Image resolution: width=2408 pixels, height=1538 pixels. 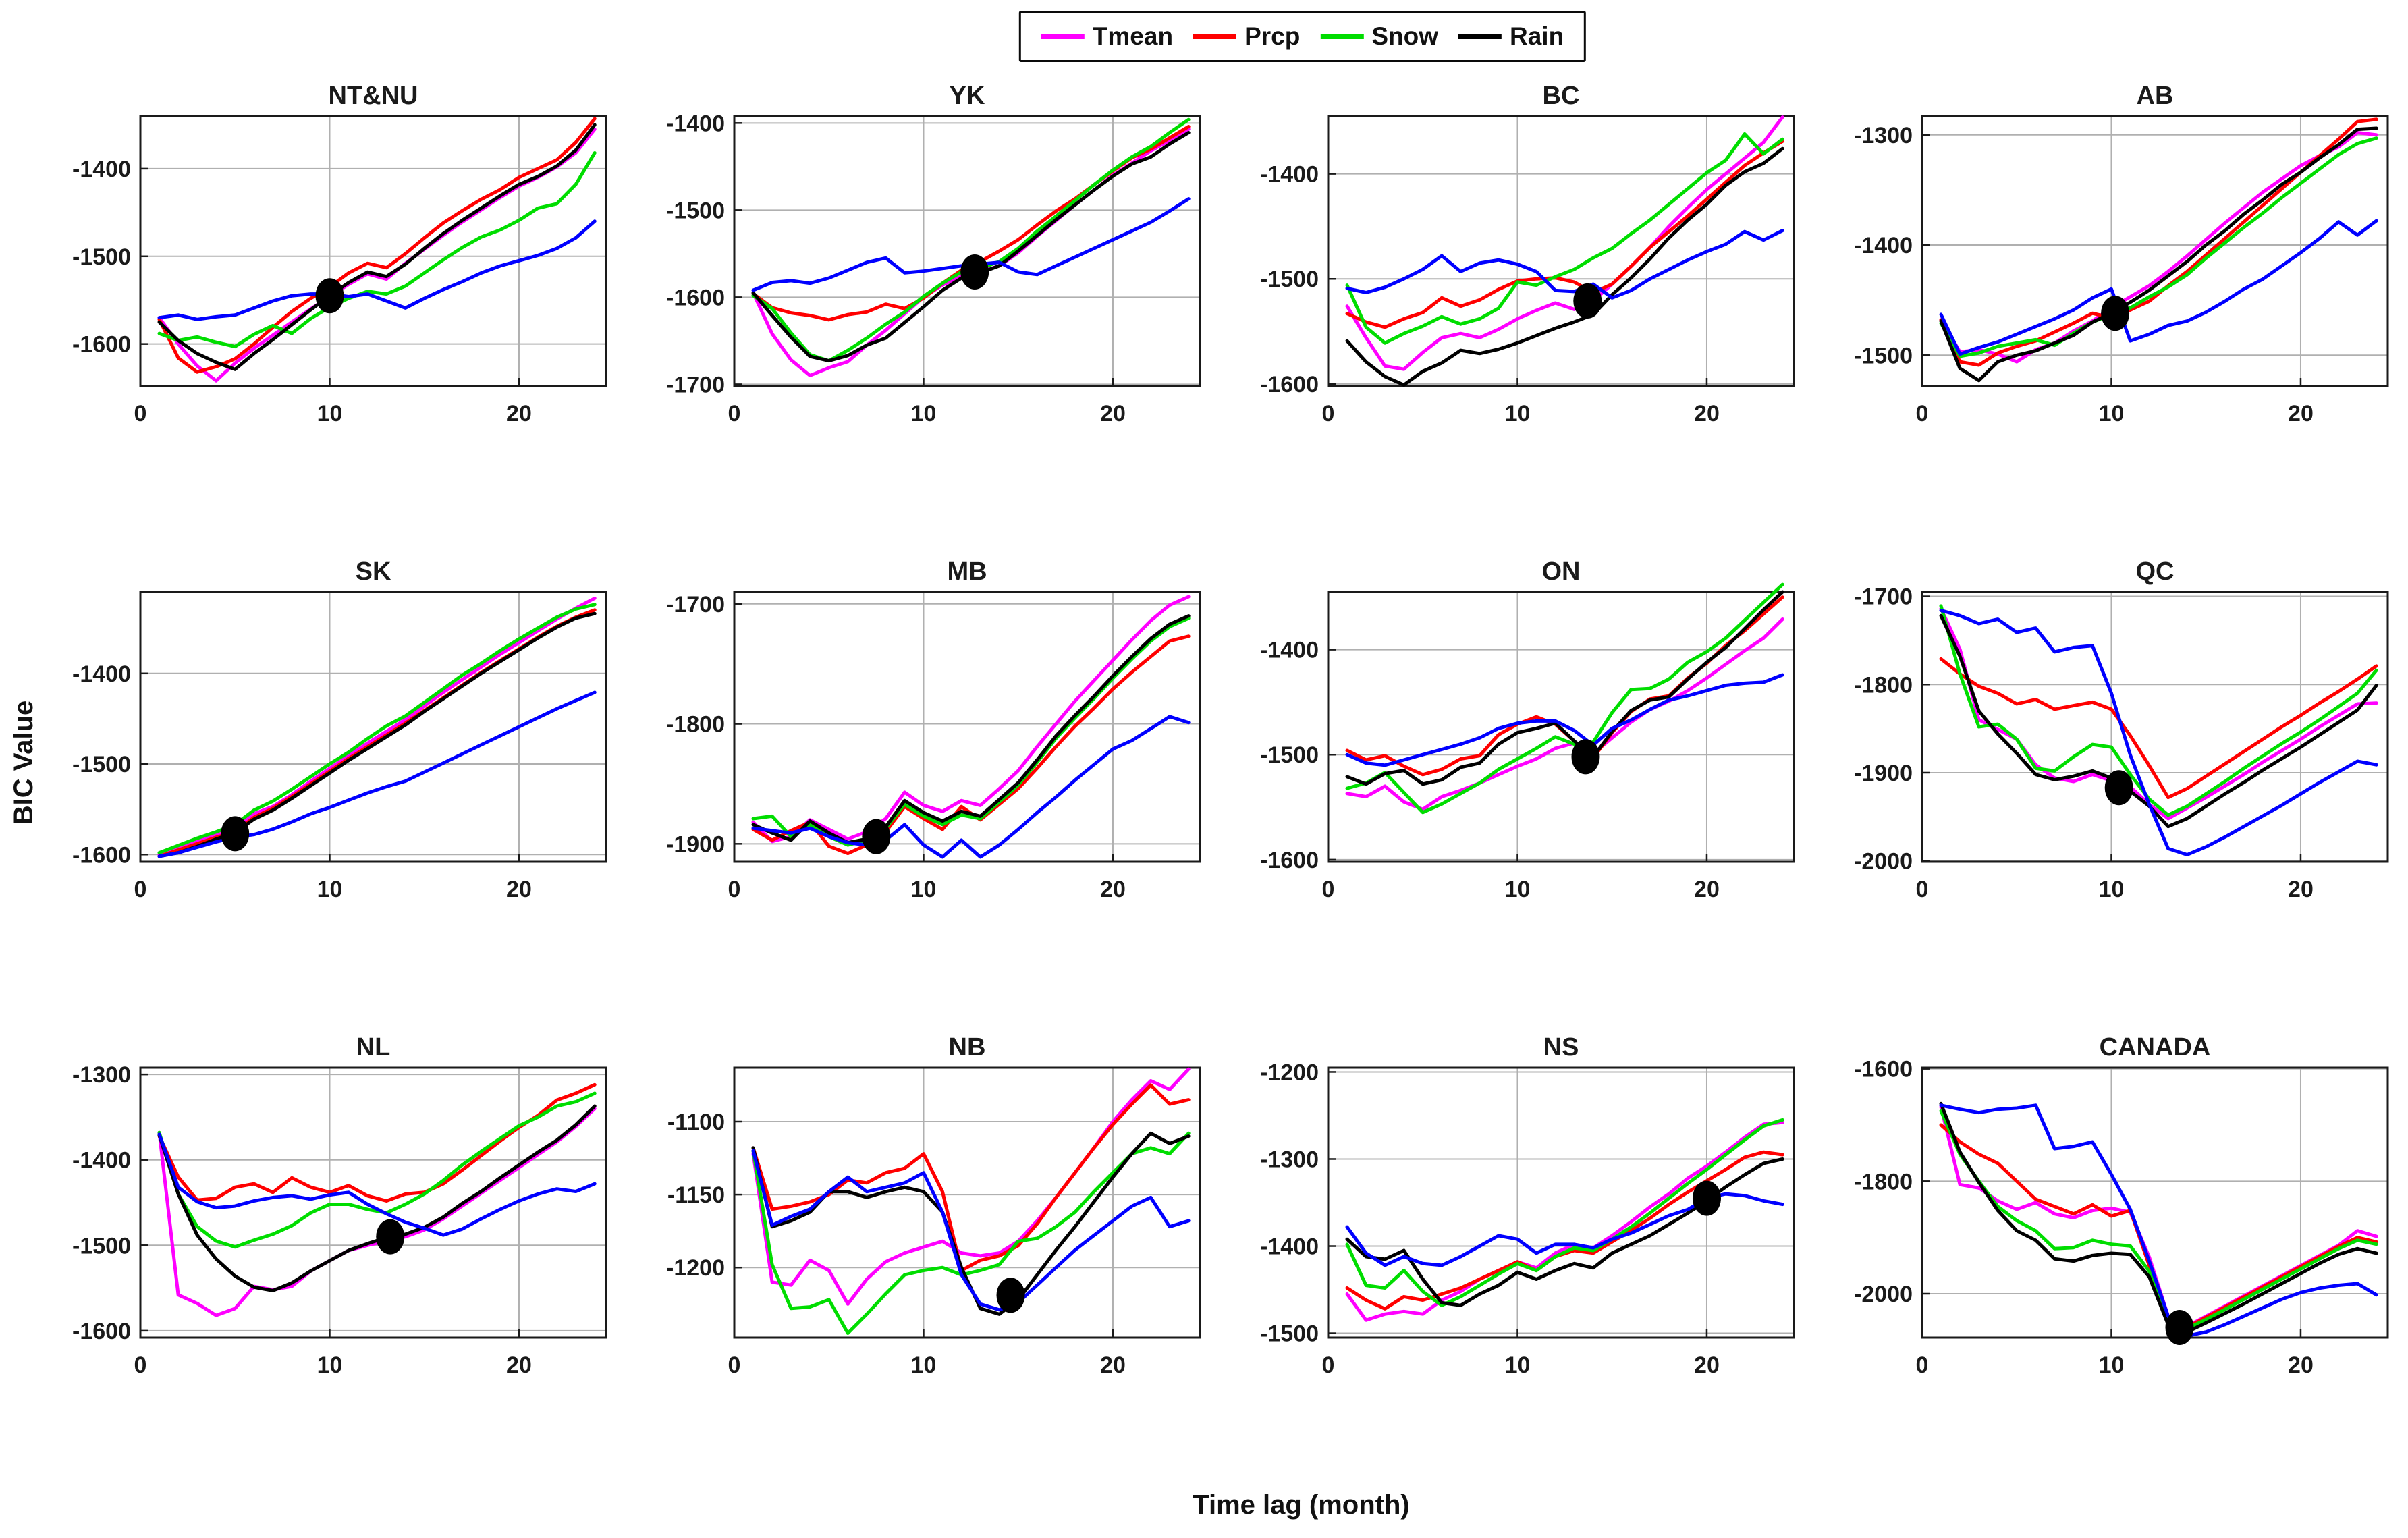 I want to click on legend: Tmean Prcp Snow Rain, so click(x=1302, y=36).